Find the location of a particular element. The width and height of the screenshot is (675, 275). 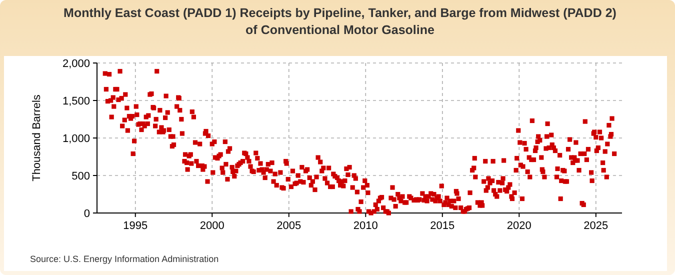

chart-title: Monthly East Coast (PADD 1) Receipts by Pipeline, Tanker, and Barge from Midwest (PADD 2) of Conventional Motor Gasoline is located at coordinates (340, 21).